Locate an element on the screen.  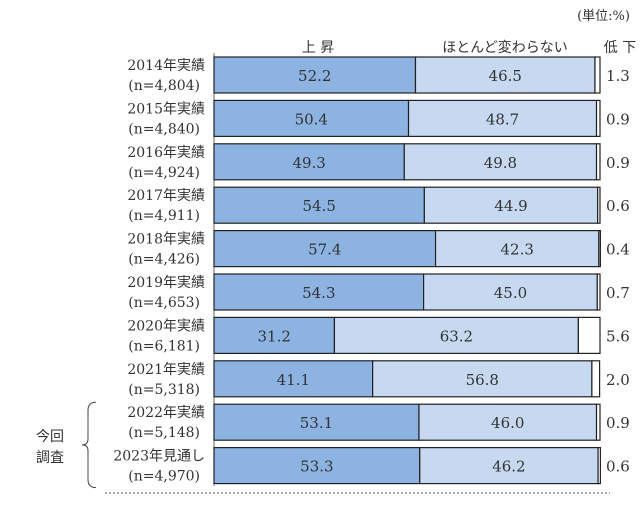
category-n: (n=4,426) is located at coordinates (164, 260).